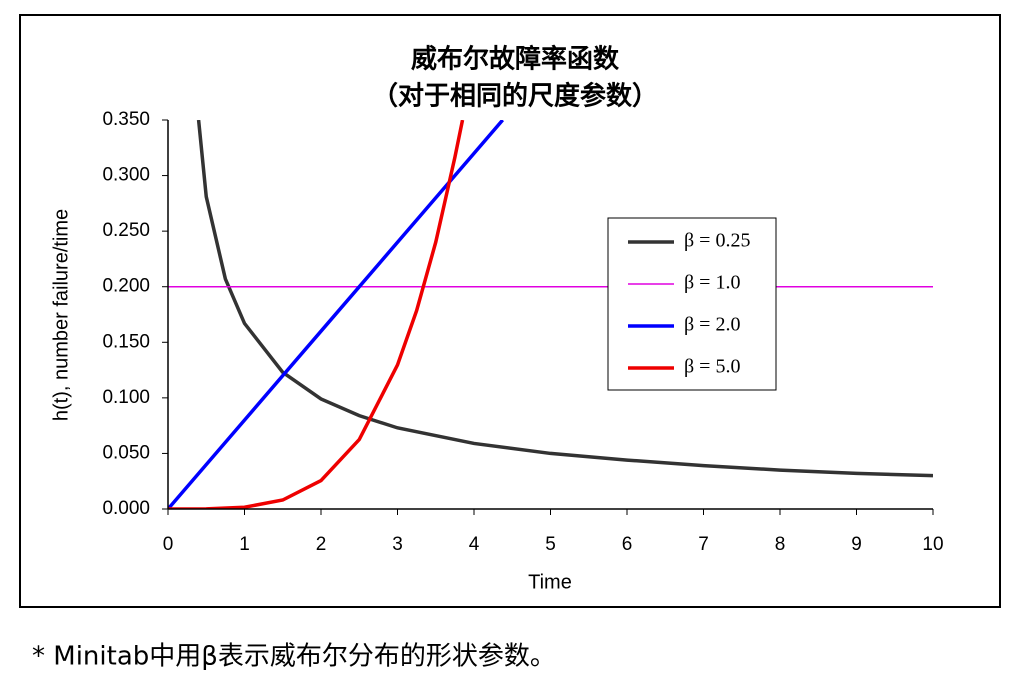  Describe the element at coordinates (550, 582) in the screenshot. I see `x-axis-label: Time` at that location.